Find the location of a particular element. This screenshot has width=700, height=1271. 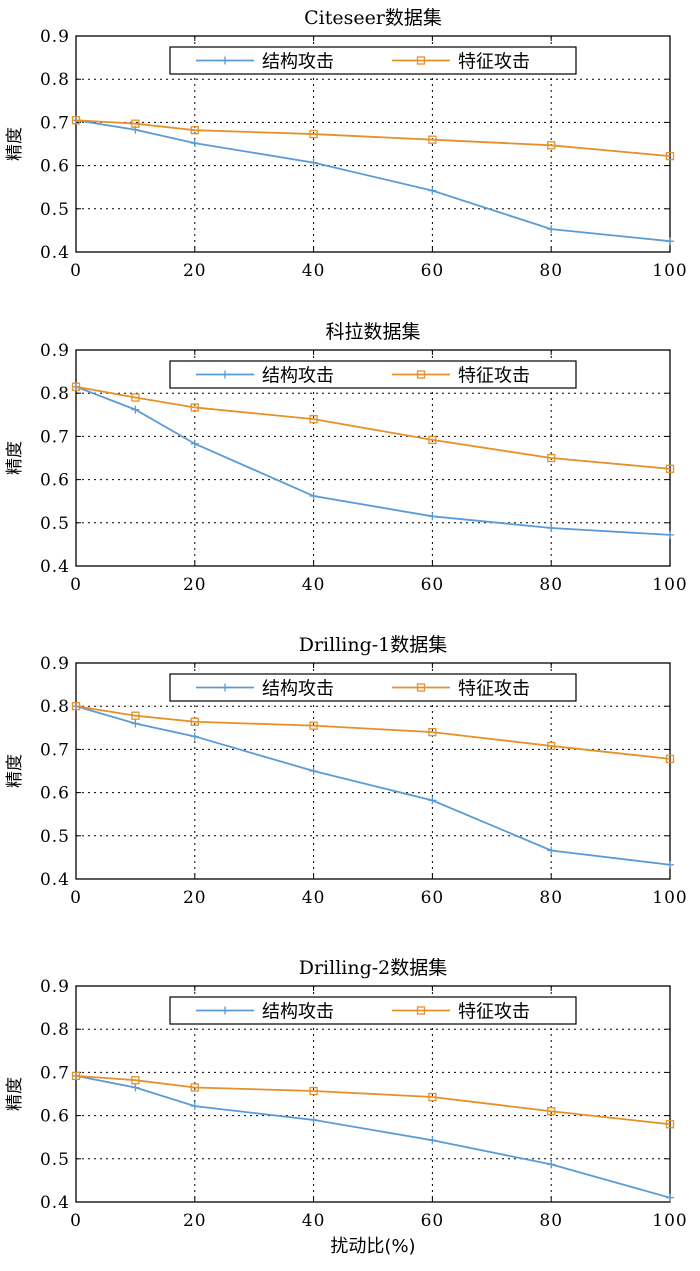

chart-title: 科拉数据集 is located at coordinates (372, 332).